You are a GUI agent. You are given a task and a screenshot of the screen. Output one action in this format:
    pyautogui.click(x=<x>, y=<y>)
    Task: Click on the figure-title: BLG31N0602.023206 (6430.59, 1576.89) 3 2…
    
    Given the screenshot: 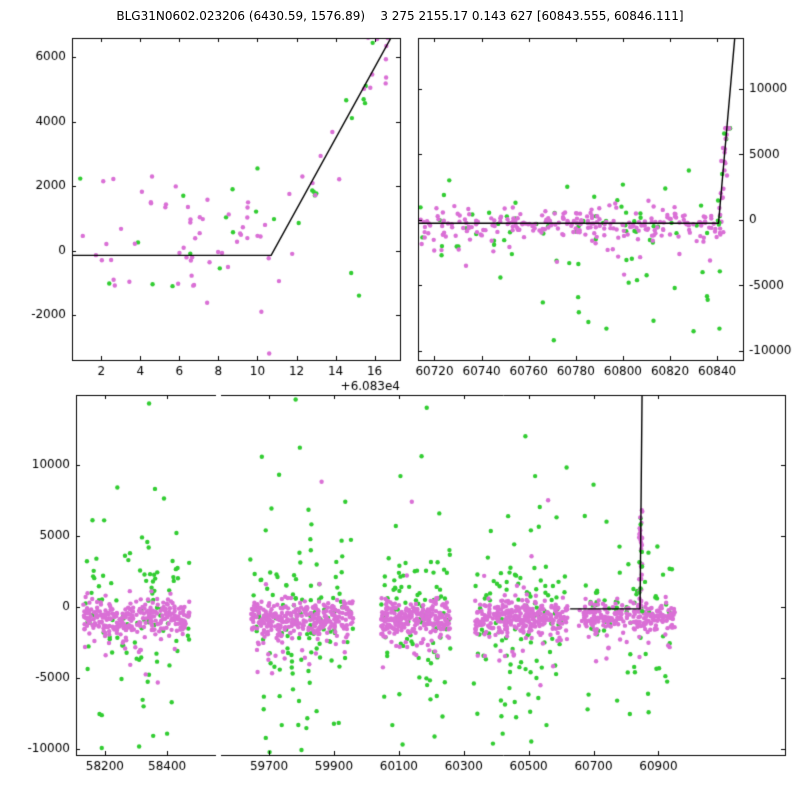 What is the action you would take?
    pyautogui.click(x=400, y=16)
    